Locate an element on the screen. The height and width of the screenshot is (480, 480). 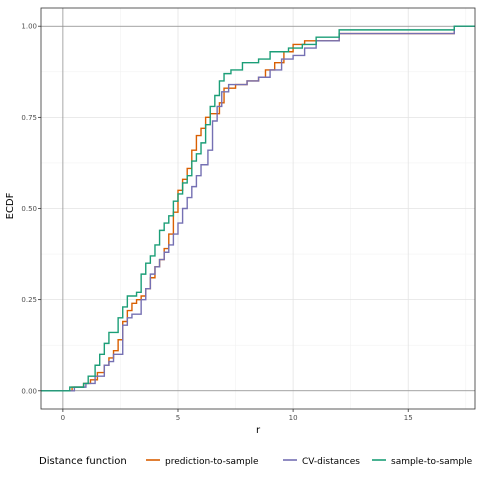
y-tick-label: 0.75 is located at coordinates (29, 118).